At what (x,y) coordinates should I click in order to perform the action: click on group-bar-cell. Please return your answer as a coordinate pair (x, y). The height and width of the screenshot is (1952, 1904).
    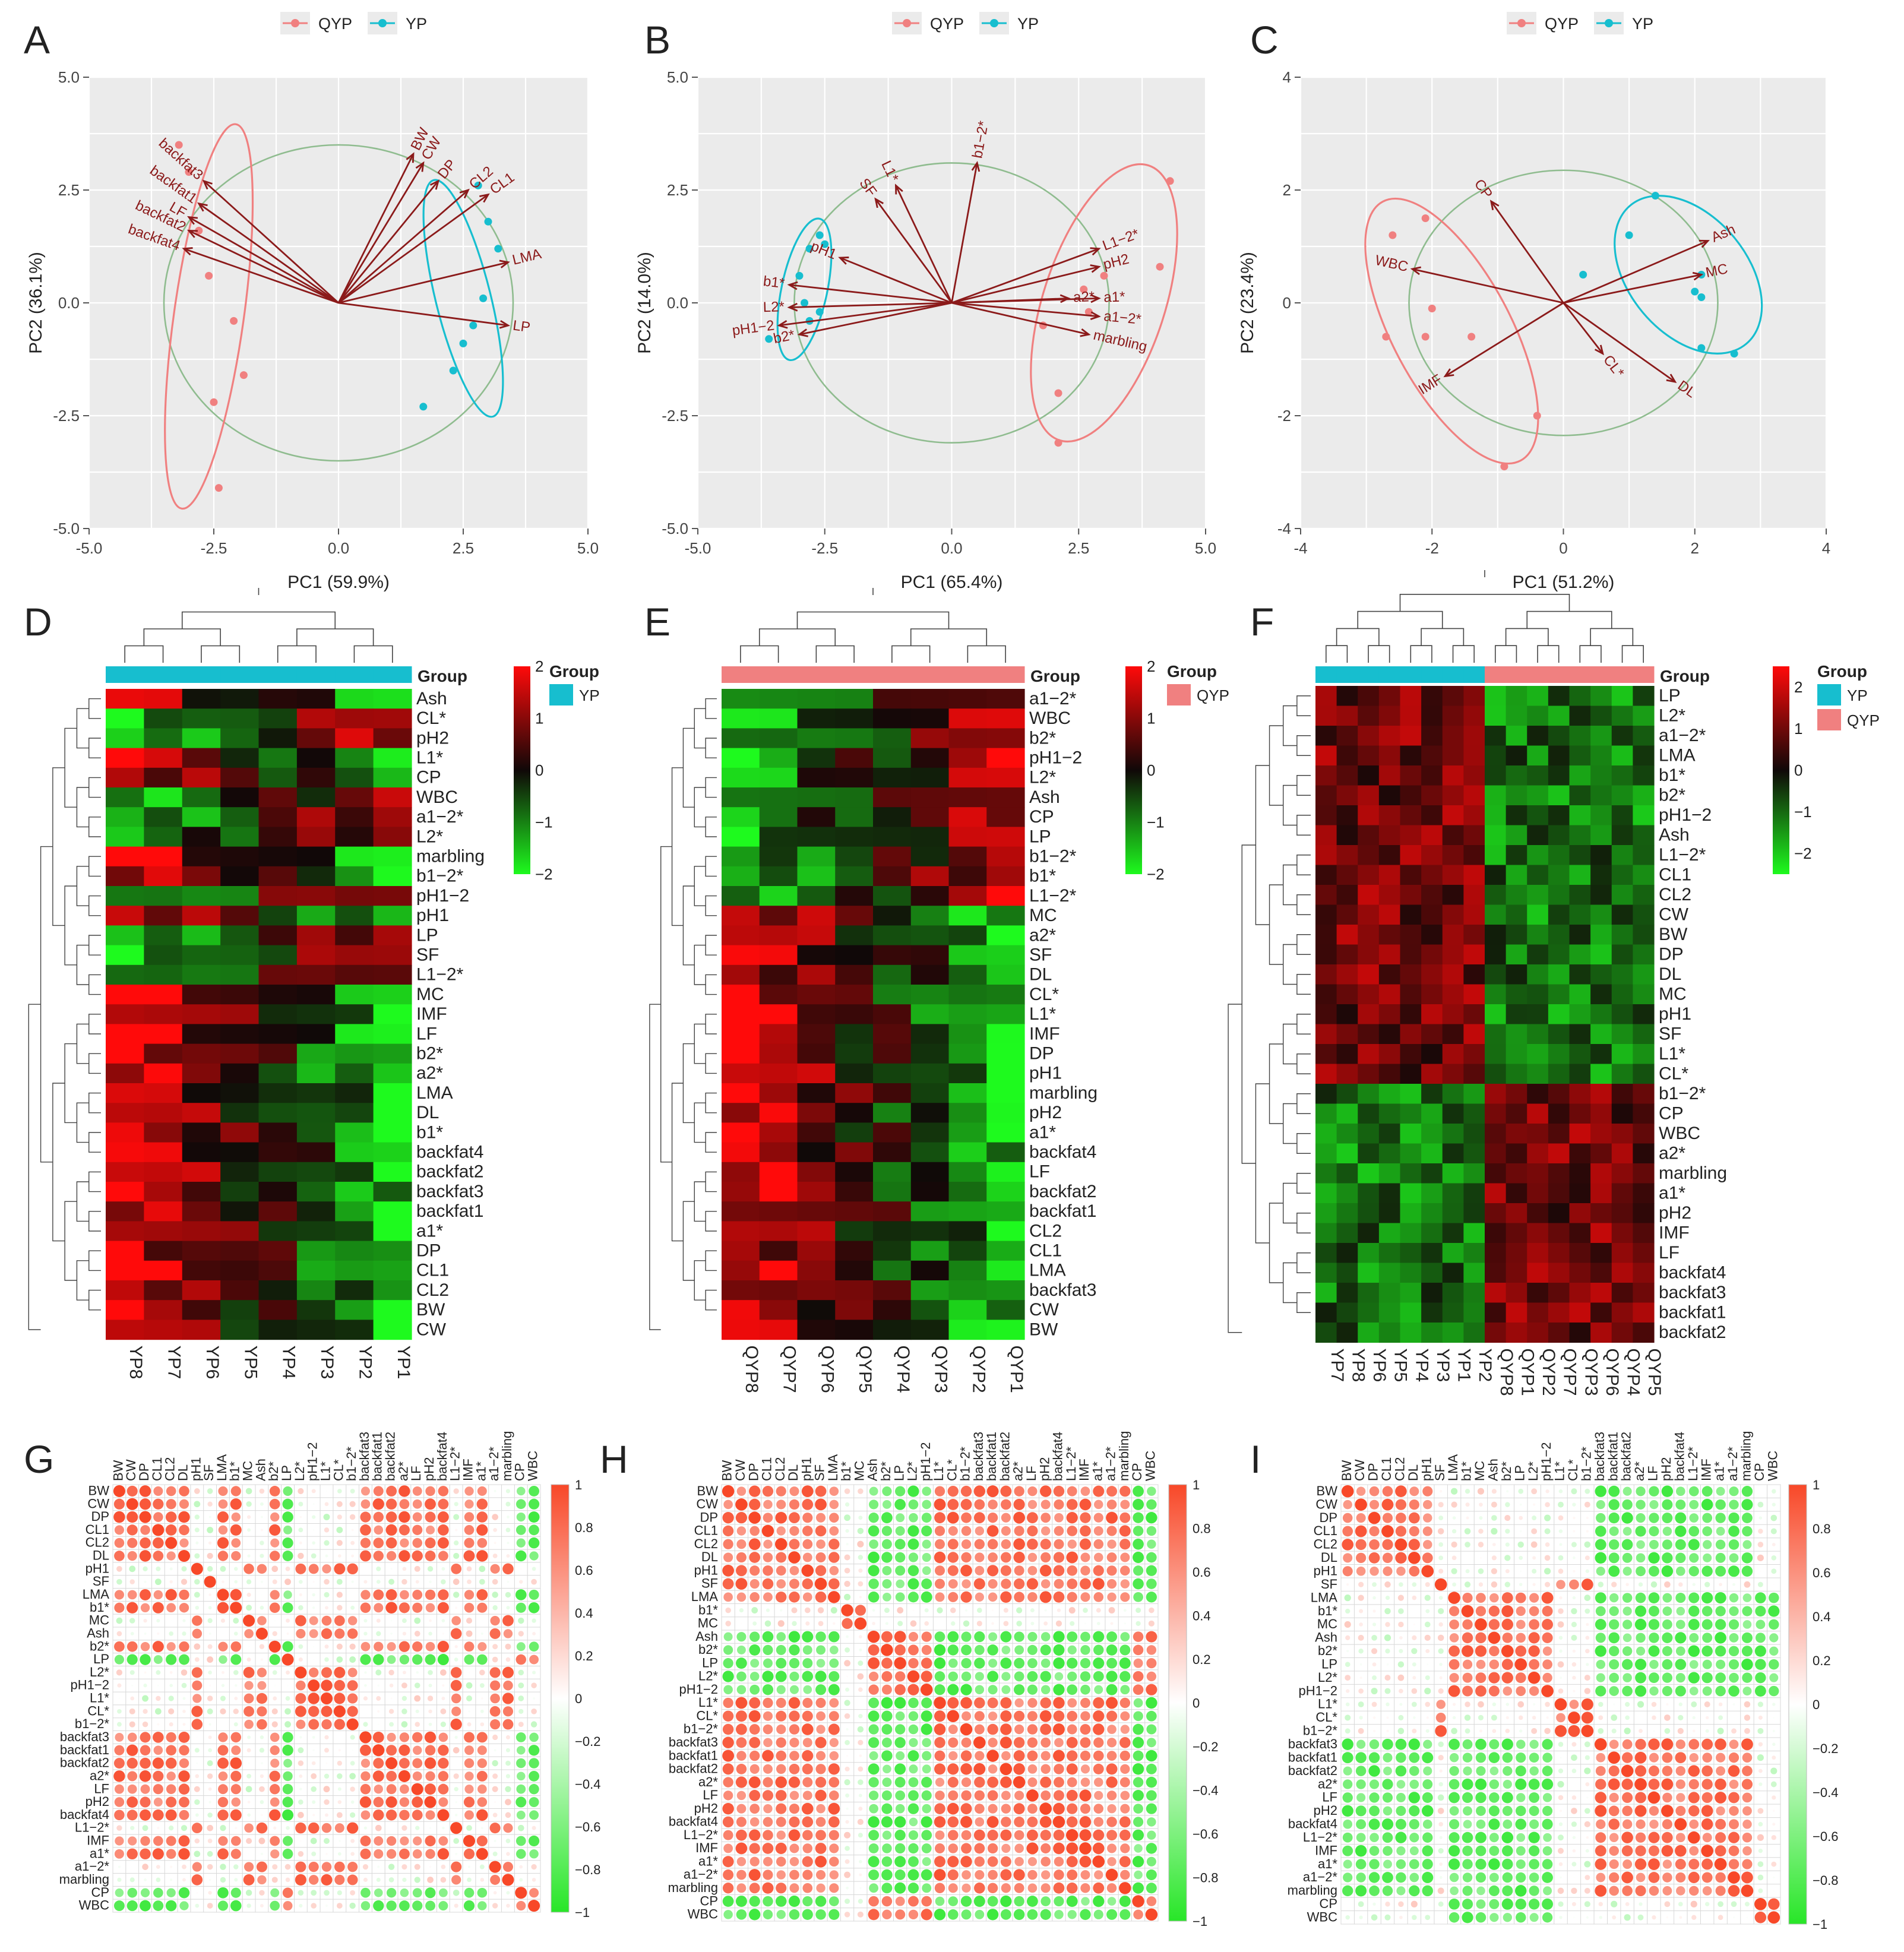
    Looking at the image, I should click on (1581, 674).